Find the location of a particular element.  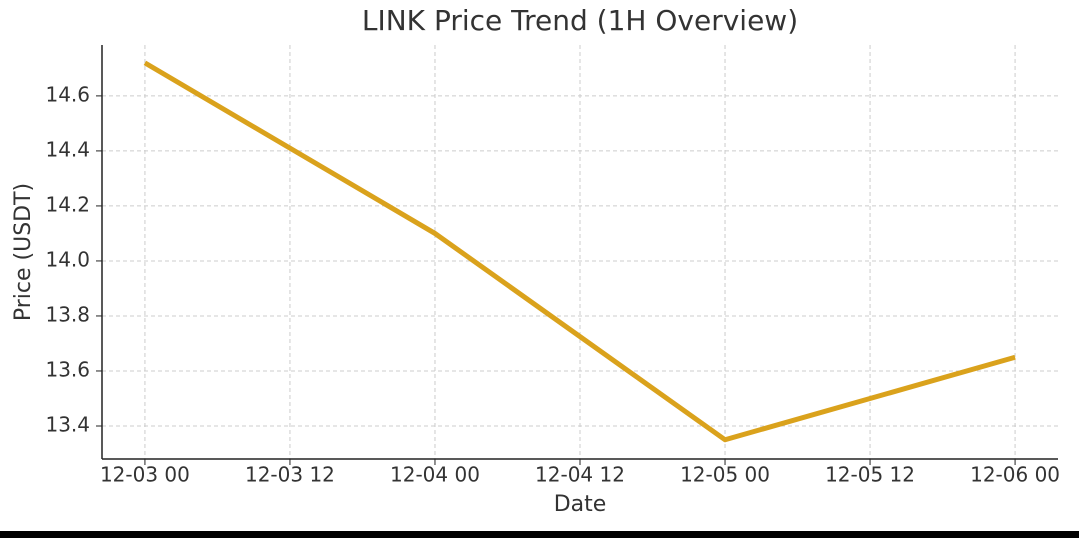

x-tick-label: 12-05 12 is located at coordinates (870, 475).